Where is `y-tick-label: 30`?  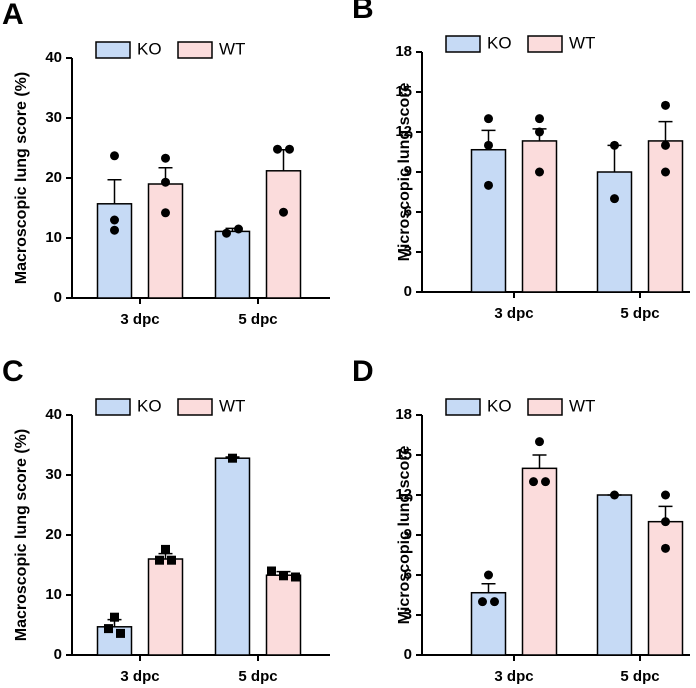 y-tick-label: 30 is located at coordinates (53, 117).